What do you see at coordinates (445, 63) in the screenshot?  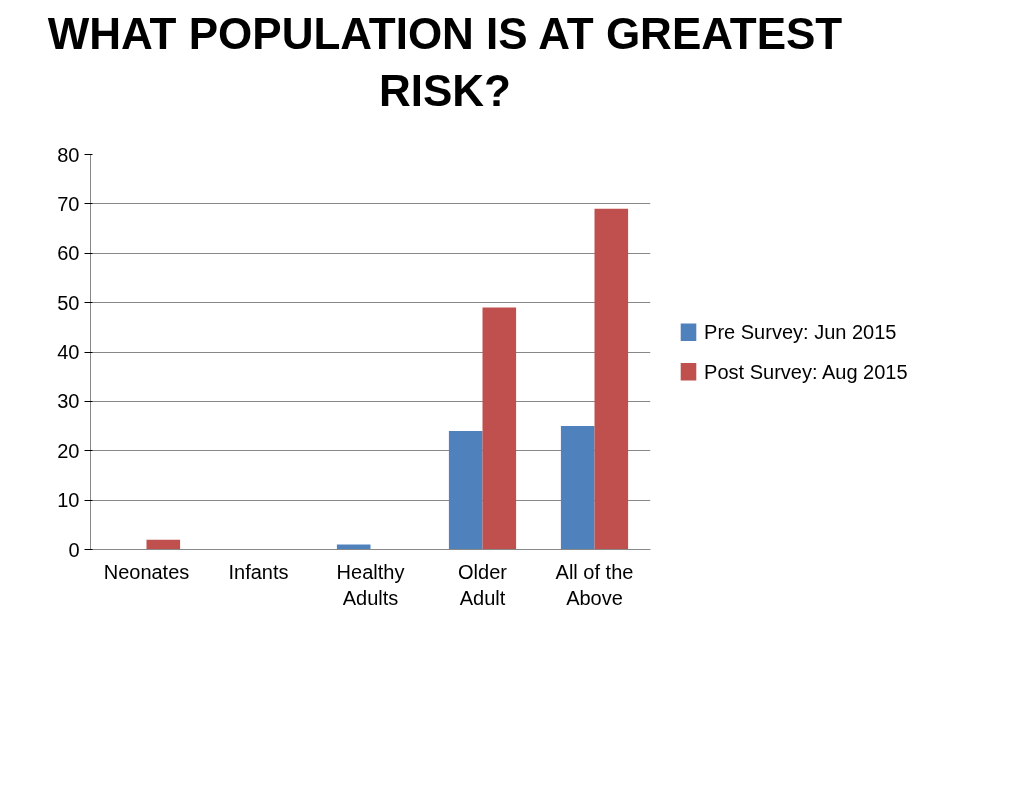 I see `chart-title: WHAT POPULATION IS AT GREATEST RISK?` at bounding box center [445, 63].